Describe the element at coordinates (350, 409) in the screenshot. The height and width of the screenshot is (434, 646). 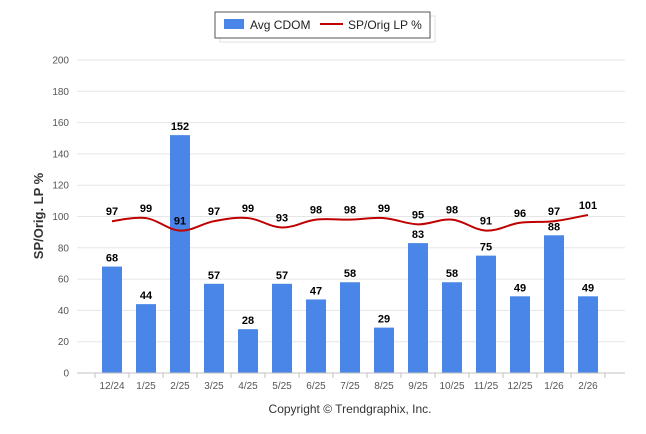
I see `copyright-credit: Copyright © Trendgraphix, Inc.` at that location.